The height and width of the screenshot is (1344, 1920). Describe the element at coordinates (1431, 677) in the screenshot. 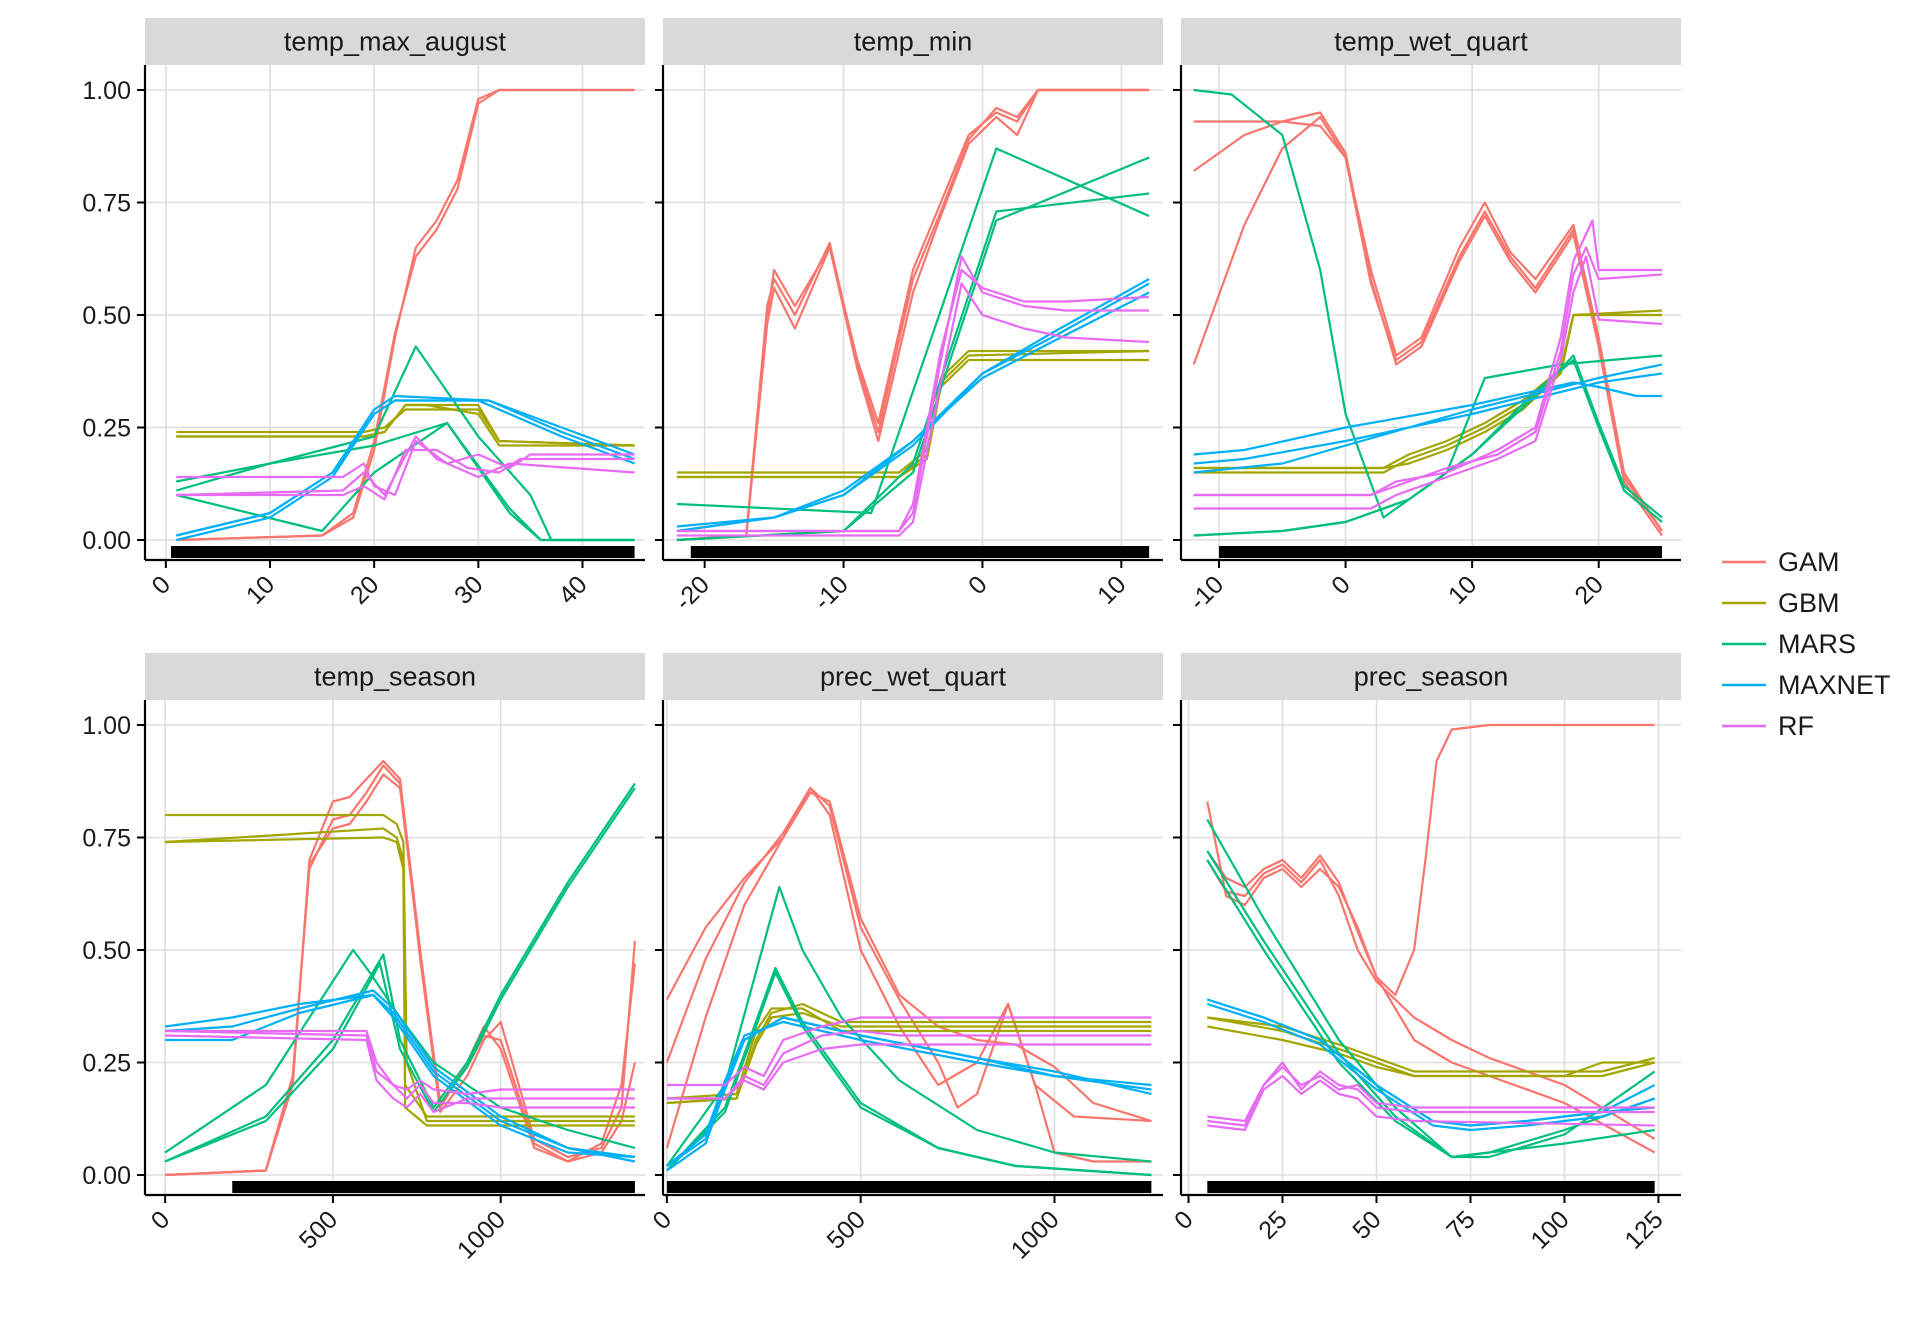

I see `facet-label: prec_season` at that location.